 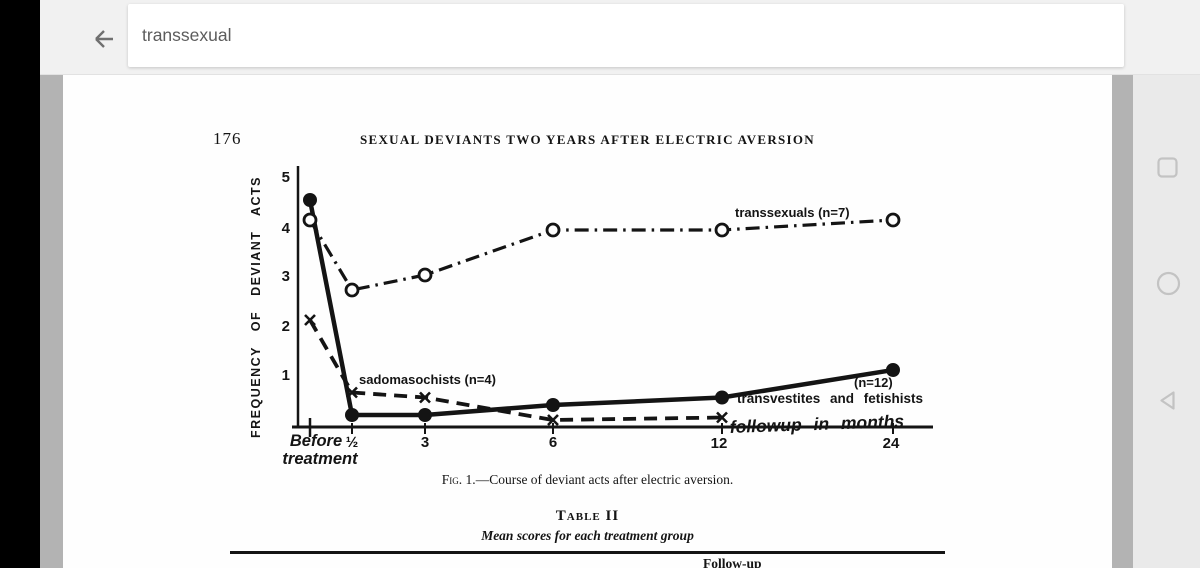 I want to click on y-tick-label-3: 3, so click(x=286, y=276).